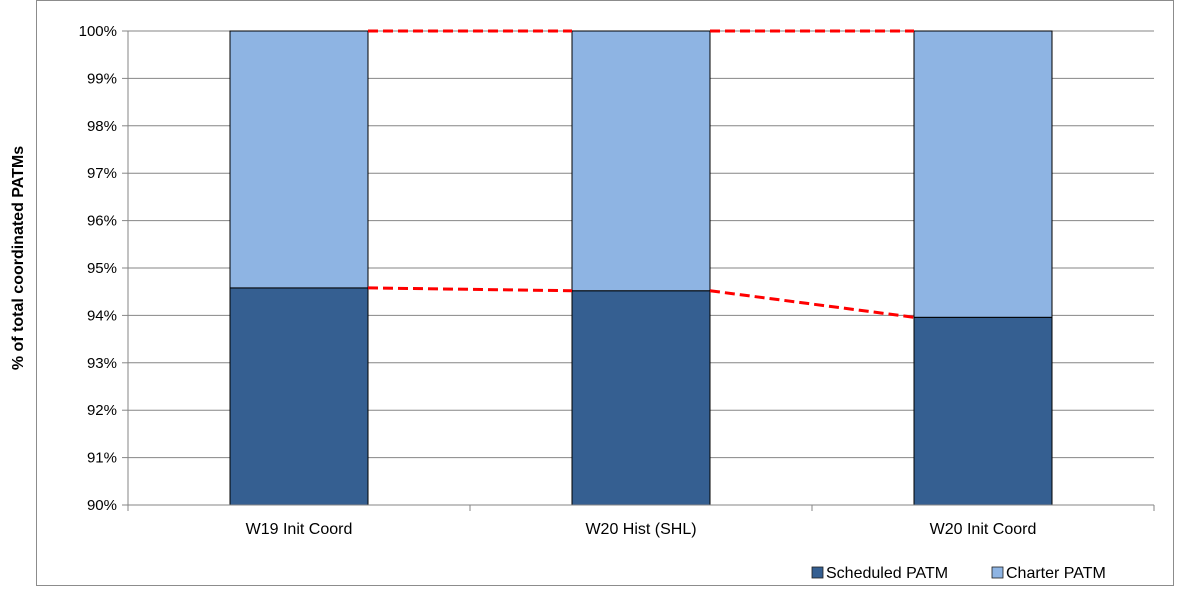  What do you see at coordinates (102, 126) in the screenshot?
I see `y-tick-label: 98%` at bounding box center [102, 126].